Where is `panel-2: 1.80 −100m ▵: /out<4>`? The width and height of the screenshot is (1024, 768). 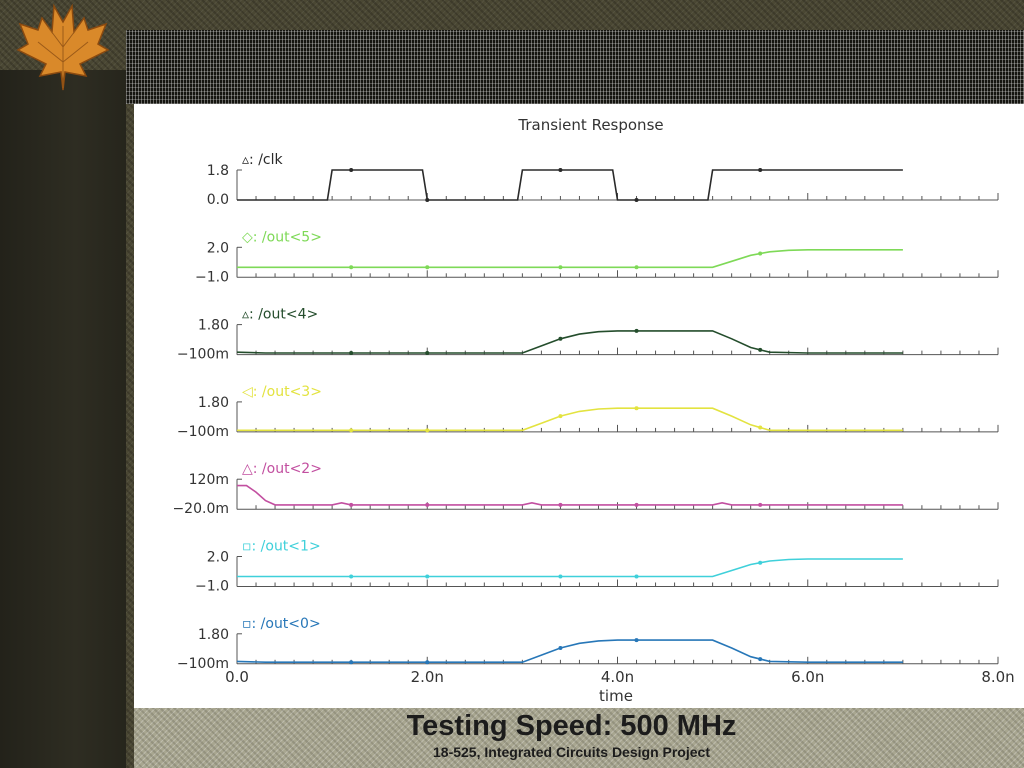 panel-2: 1.80 −100m ▵: /out<4> is located at coordinates (588, 335).